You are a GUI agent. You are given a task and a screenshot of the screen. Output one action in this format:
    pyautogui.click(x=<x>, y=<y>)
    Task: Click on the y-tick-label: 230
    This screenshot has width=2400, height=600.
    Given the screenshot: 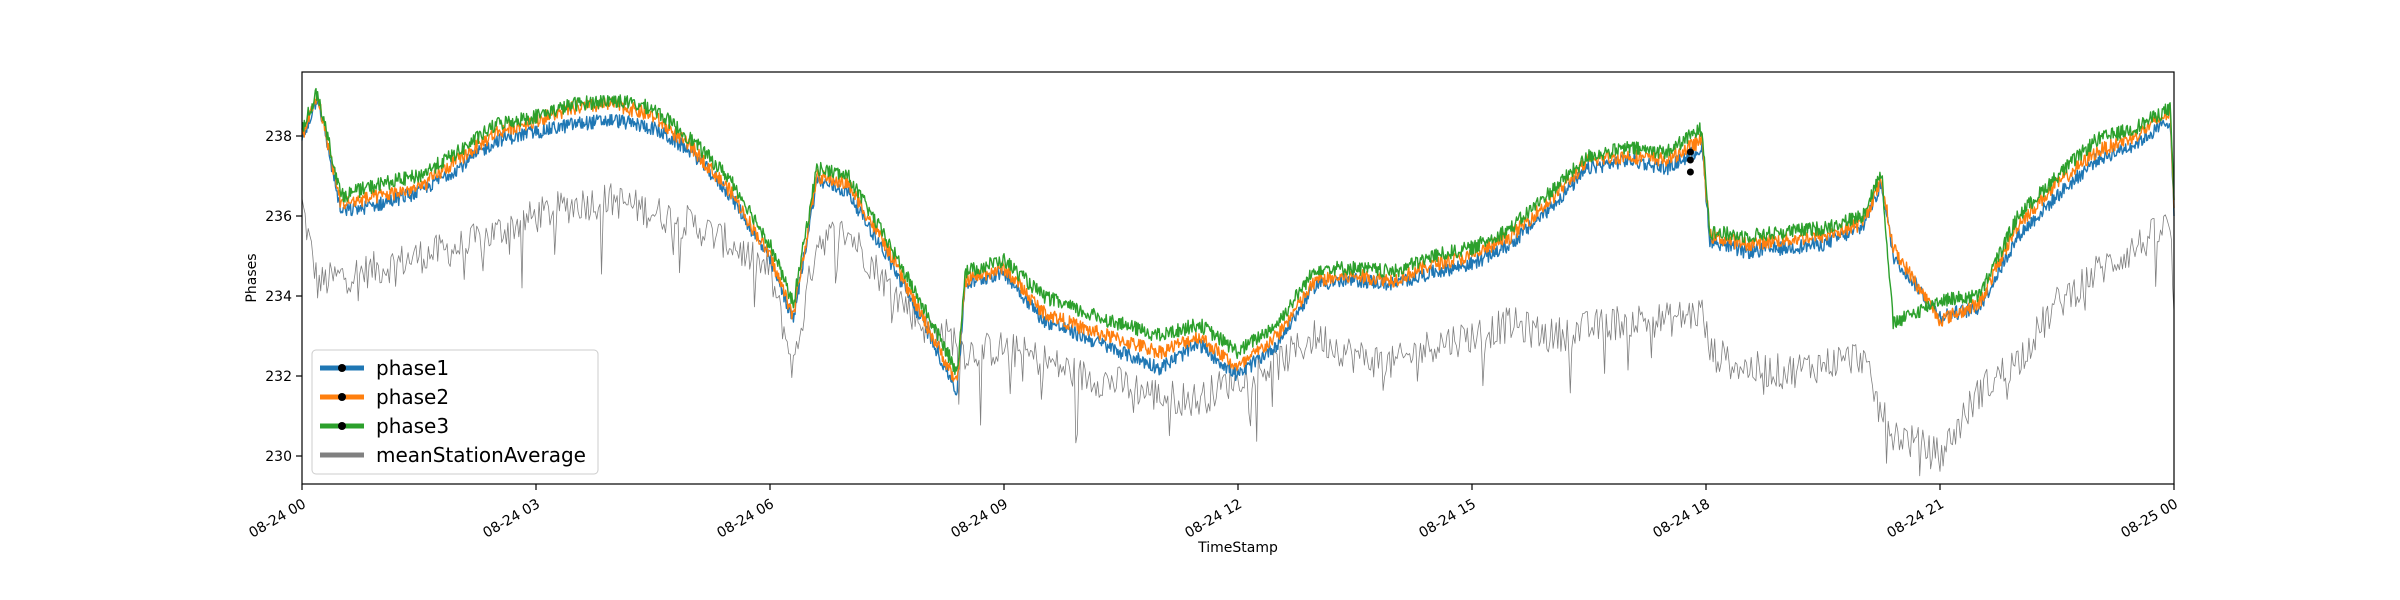 What is the action you would take?
    pyautogui.click(x=278, y=457)
    